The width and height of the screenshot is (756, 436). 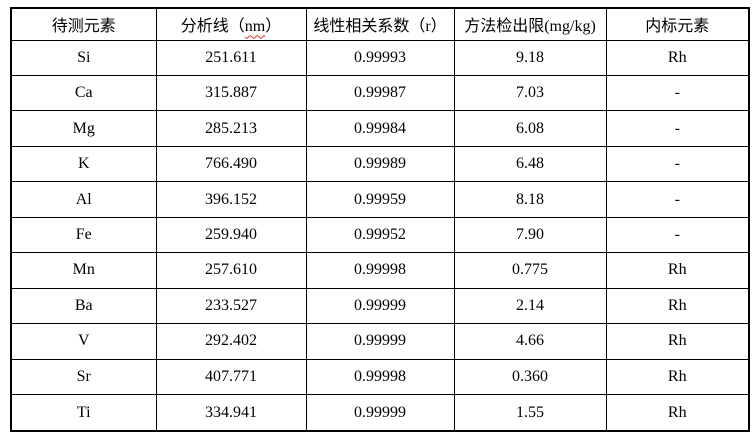 What do you see at coordinates (231, 57) in the screenshot?
I see `cell-analysis-line: 251.611` at bounding box center [231, 57].